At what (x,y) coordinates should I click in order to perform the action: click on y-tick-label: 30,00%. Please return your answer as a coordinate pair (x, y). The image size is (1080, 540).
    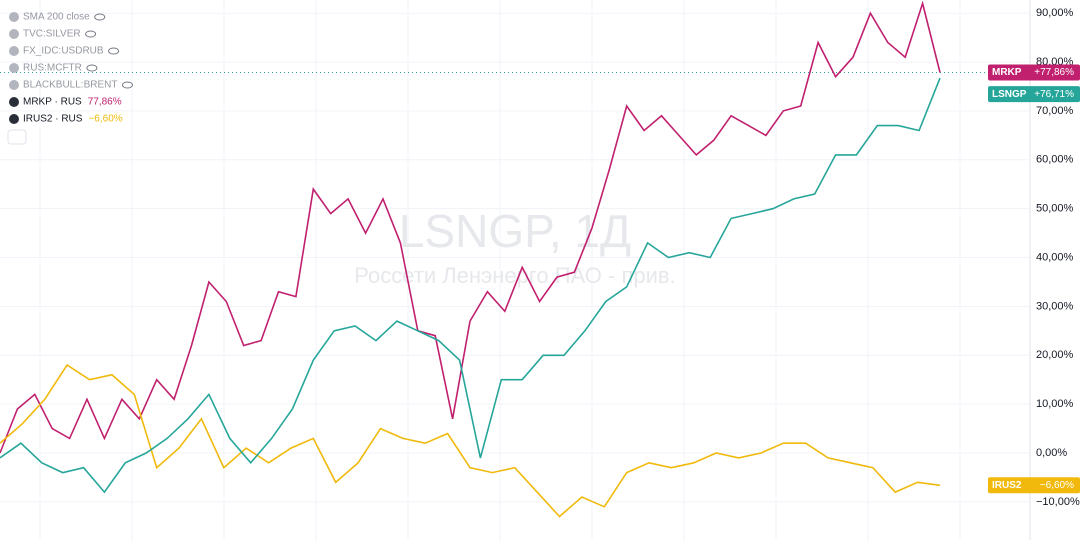
    Looking at the image, I should click on (1055, 306).